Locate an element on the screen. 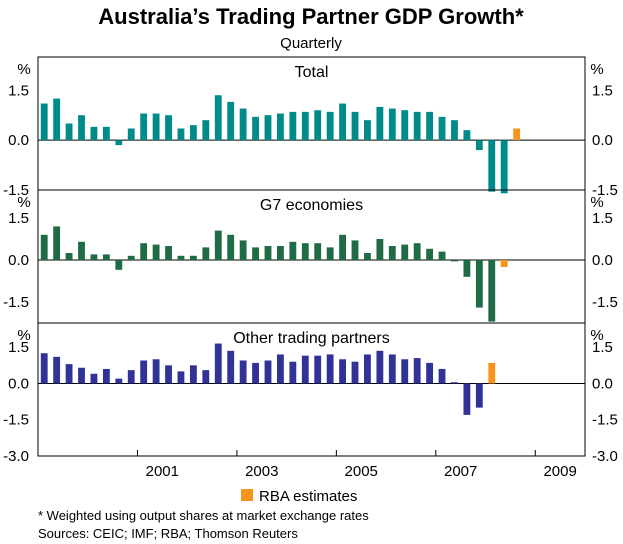  y-unit-left: % is located at coordinates (23, 69).